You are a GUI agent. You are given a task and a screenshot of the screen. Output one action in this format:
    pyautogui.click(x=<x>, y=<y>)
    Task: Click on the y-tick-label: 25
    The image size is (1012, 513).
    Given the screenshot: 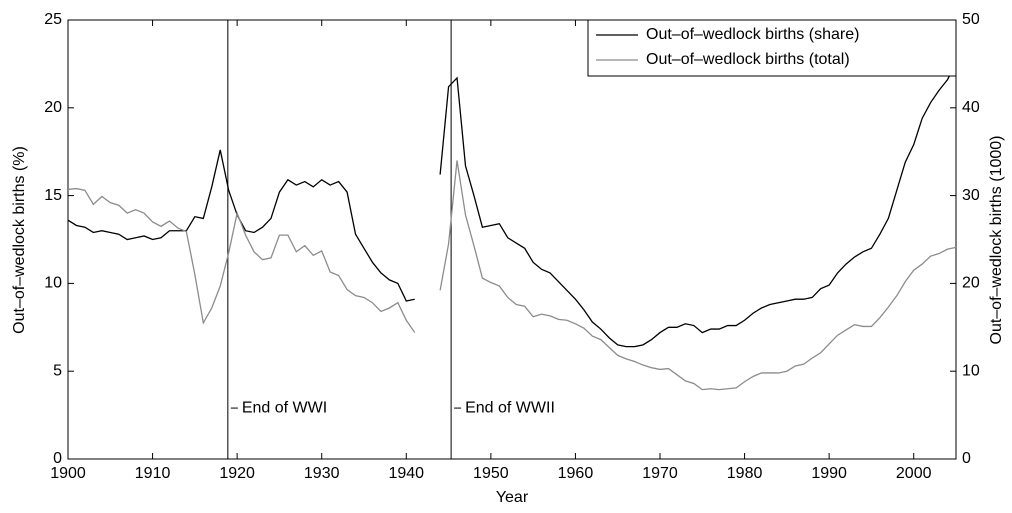 What is the action you would take?
    pyautogui.click(x=53, y=19)
    